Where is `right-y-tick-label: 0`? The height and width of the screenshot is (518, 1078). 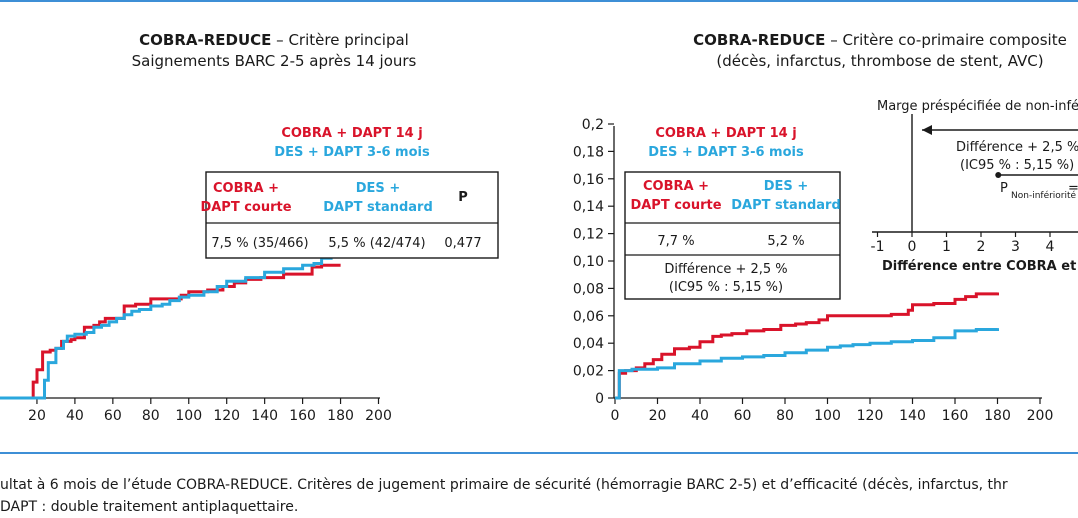
right-y-tick-label: 0 is located at coordinates (599, 399).